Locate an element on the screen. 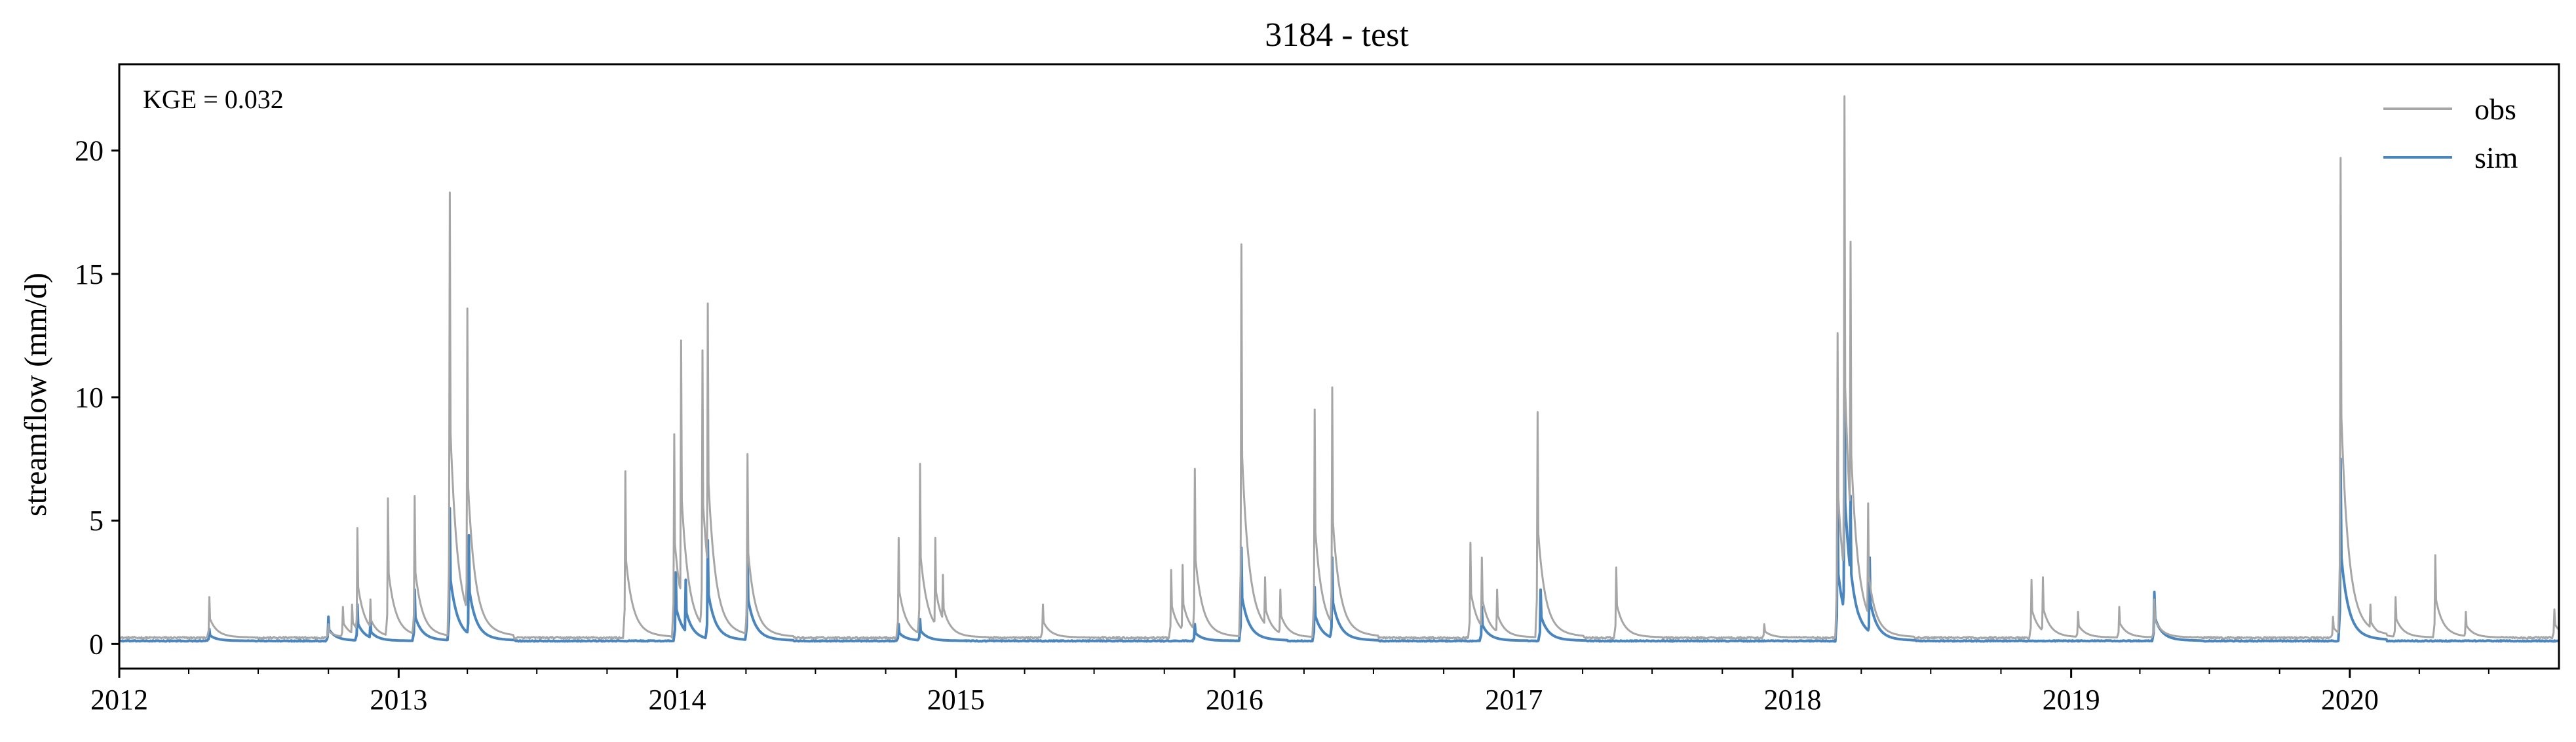 The height and width of the screenshot is (742, 2576). x-tick-label: 2019 is located at coordinates (2071, 700).